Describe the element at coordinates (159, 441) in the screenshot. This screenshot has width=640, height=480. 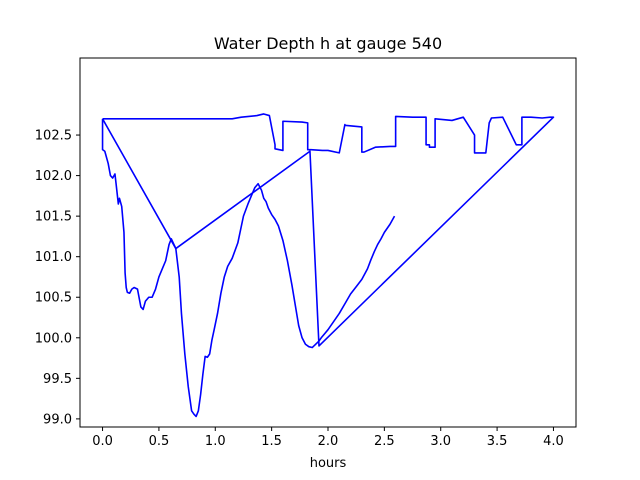
I see `x-tick-label: 0.5` at that location.